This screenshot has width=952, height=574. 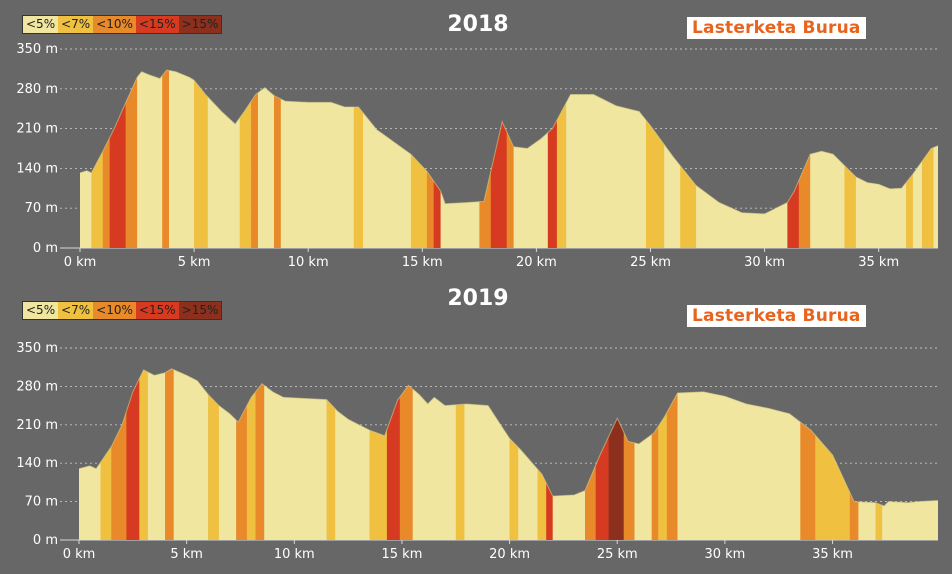 I want to click on brand-logo-2018: Lasterketa Burua, so click(x=776, y=28).